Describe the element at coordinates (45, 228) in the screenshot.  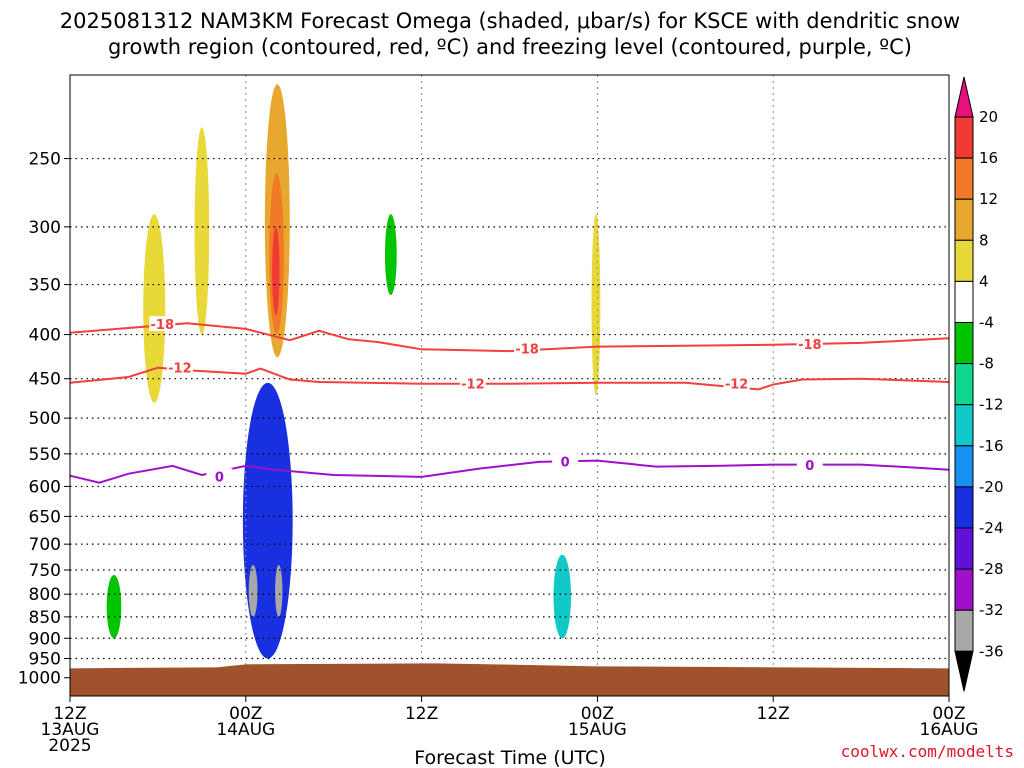
I see `y-tick-label-300: 300` at that location.